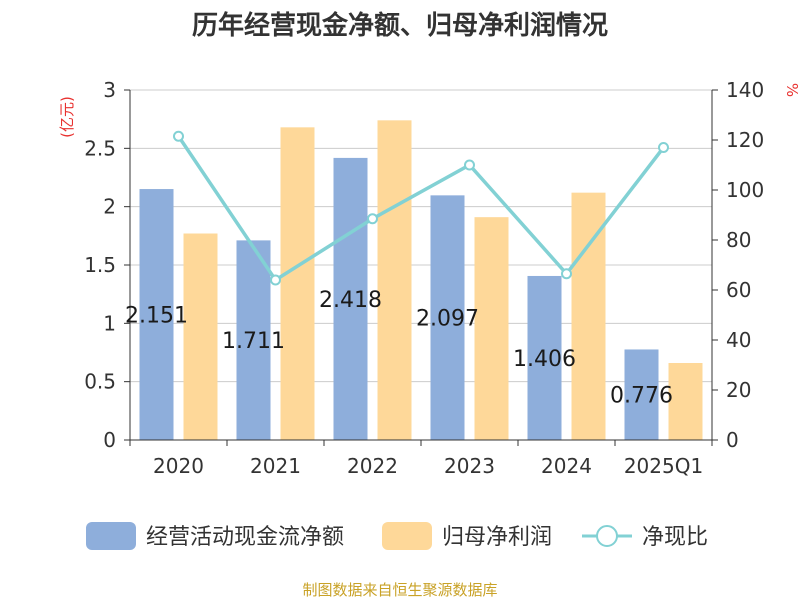 The image size is (800, 600). I want to click on right-tick-label: 0, so click(732, 440).